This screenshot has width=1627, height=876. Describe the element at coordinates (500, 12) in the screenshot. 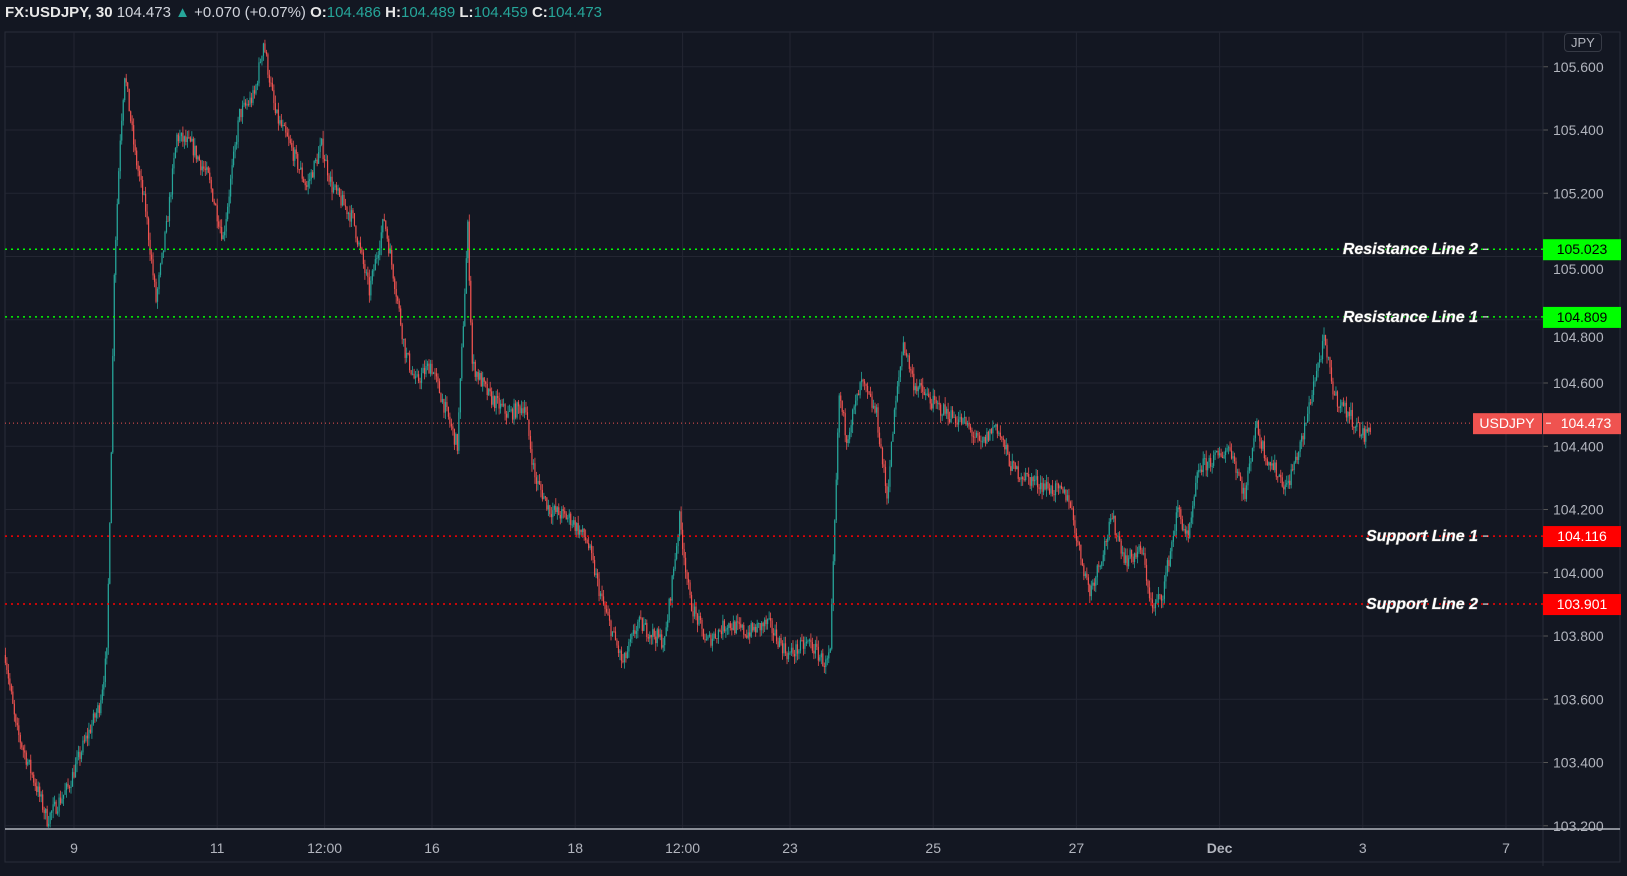

I see `low-value: 104.459` at that location.